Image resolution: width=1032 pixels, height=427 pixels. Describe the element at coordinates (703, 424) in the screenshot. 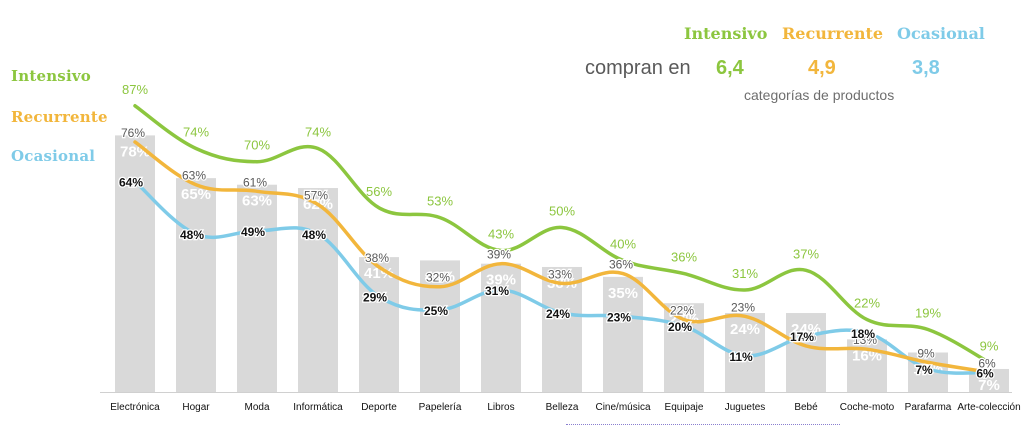

I see `decorative-underline` at that location.